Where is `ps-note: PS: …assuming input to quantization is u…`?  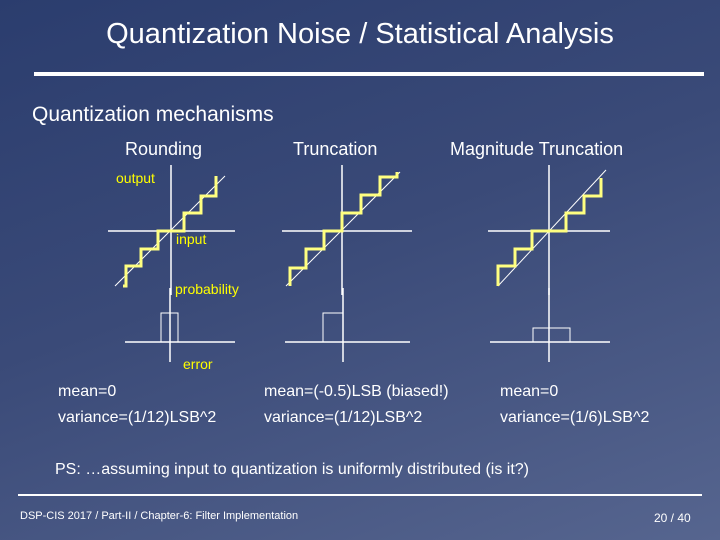
ps-note: PS: …assuming input to quantization is u… is located at coordinates (292, 469).